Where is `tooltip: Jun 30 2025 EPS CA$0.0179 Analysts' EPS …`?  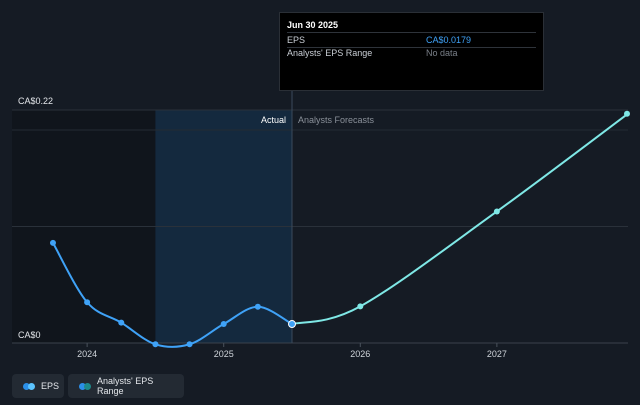
tooltip: Jun 30 2025 EPS CA$0.0179 Analysts' EPS … is located at coordinates (411, 51).